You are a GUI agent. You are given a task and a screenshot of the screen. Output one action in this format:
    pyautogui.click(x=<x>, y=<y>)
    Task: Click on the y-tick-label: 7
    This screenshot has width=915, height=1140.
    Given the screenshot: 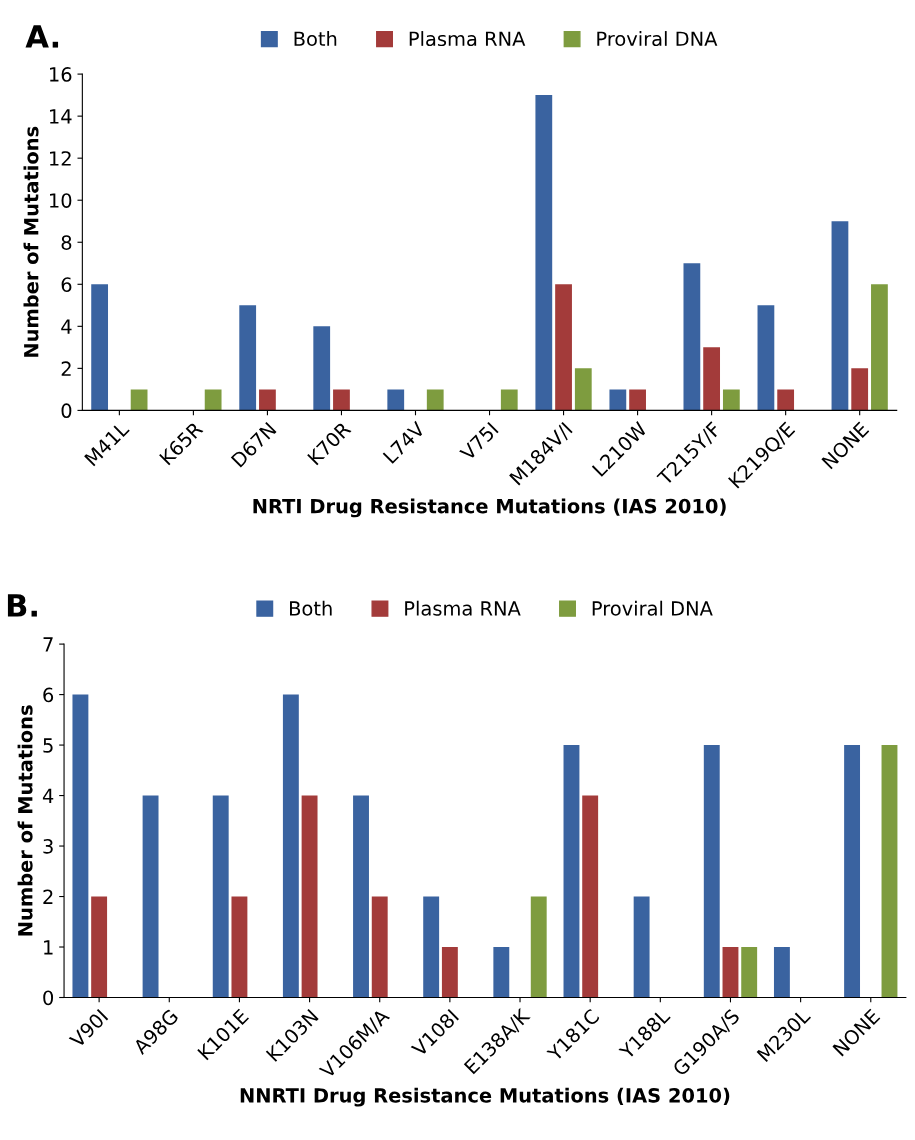 What is the action you would take?
    pyautogui.click(x=48, y=644)
    